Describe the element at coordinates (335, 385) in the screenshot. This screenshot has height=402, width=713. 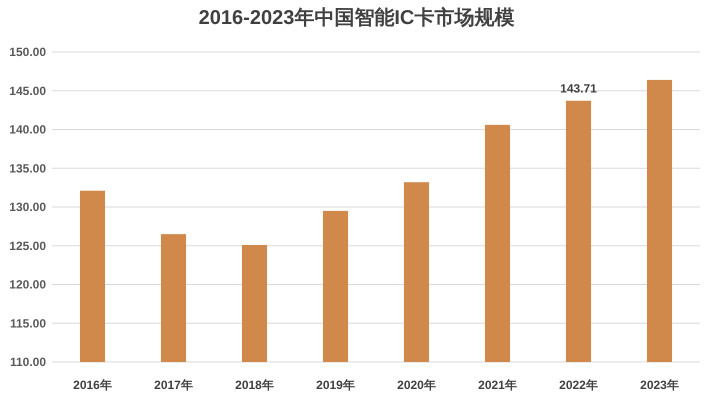
I see `x-tick-label: 2019年` at that location.